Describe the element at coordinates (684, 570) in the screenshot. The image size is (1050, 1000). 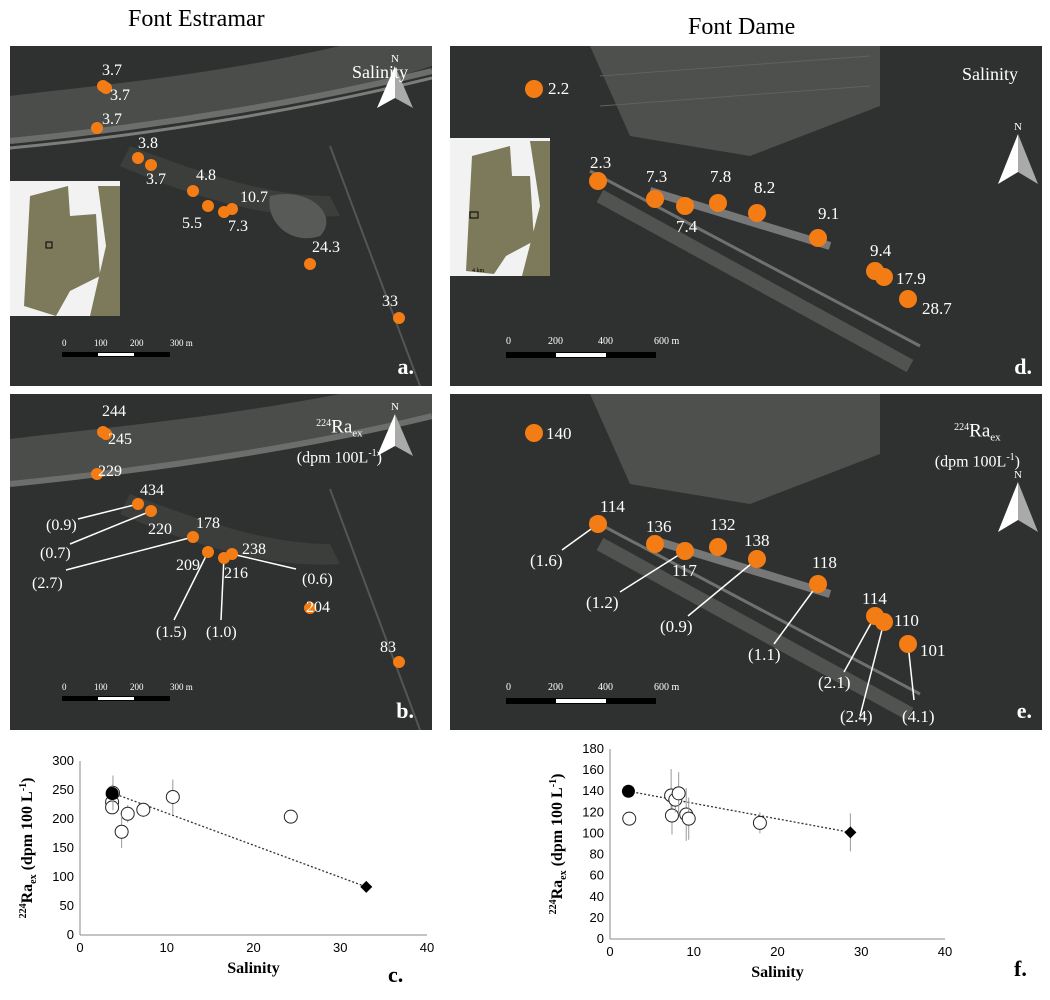
I see `radium-label: 117` at that location.